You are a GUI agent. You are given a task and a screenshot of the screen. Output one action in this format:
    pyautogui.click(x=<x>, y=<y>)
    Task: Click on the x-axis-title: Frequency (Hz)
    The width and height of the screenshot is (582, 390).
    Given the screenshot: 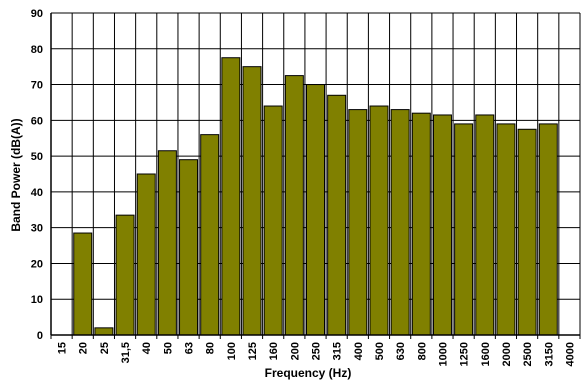 What is the action you would take?
    pyautogui.click(x=308, y=373)
    